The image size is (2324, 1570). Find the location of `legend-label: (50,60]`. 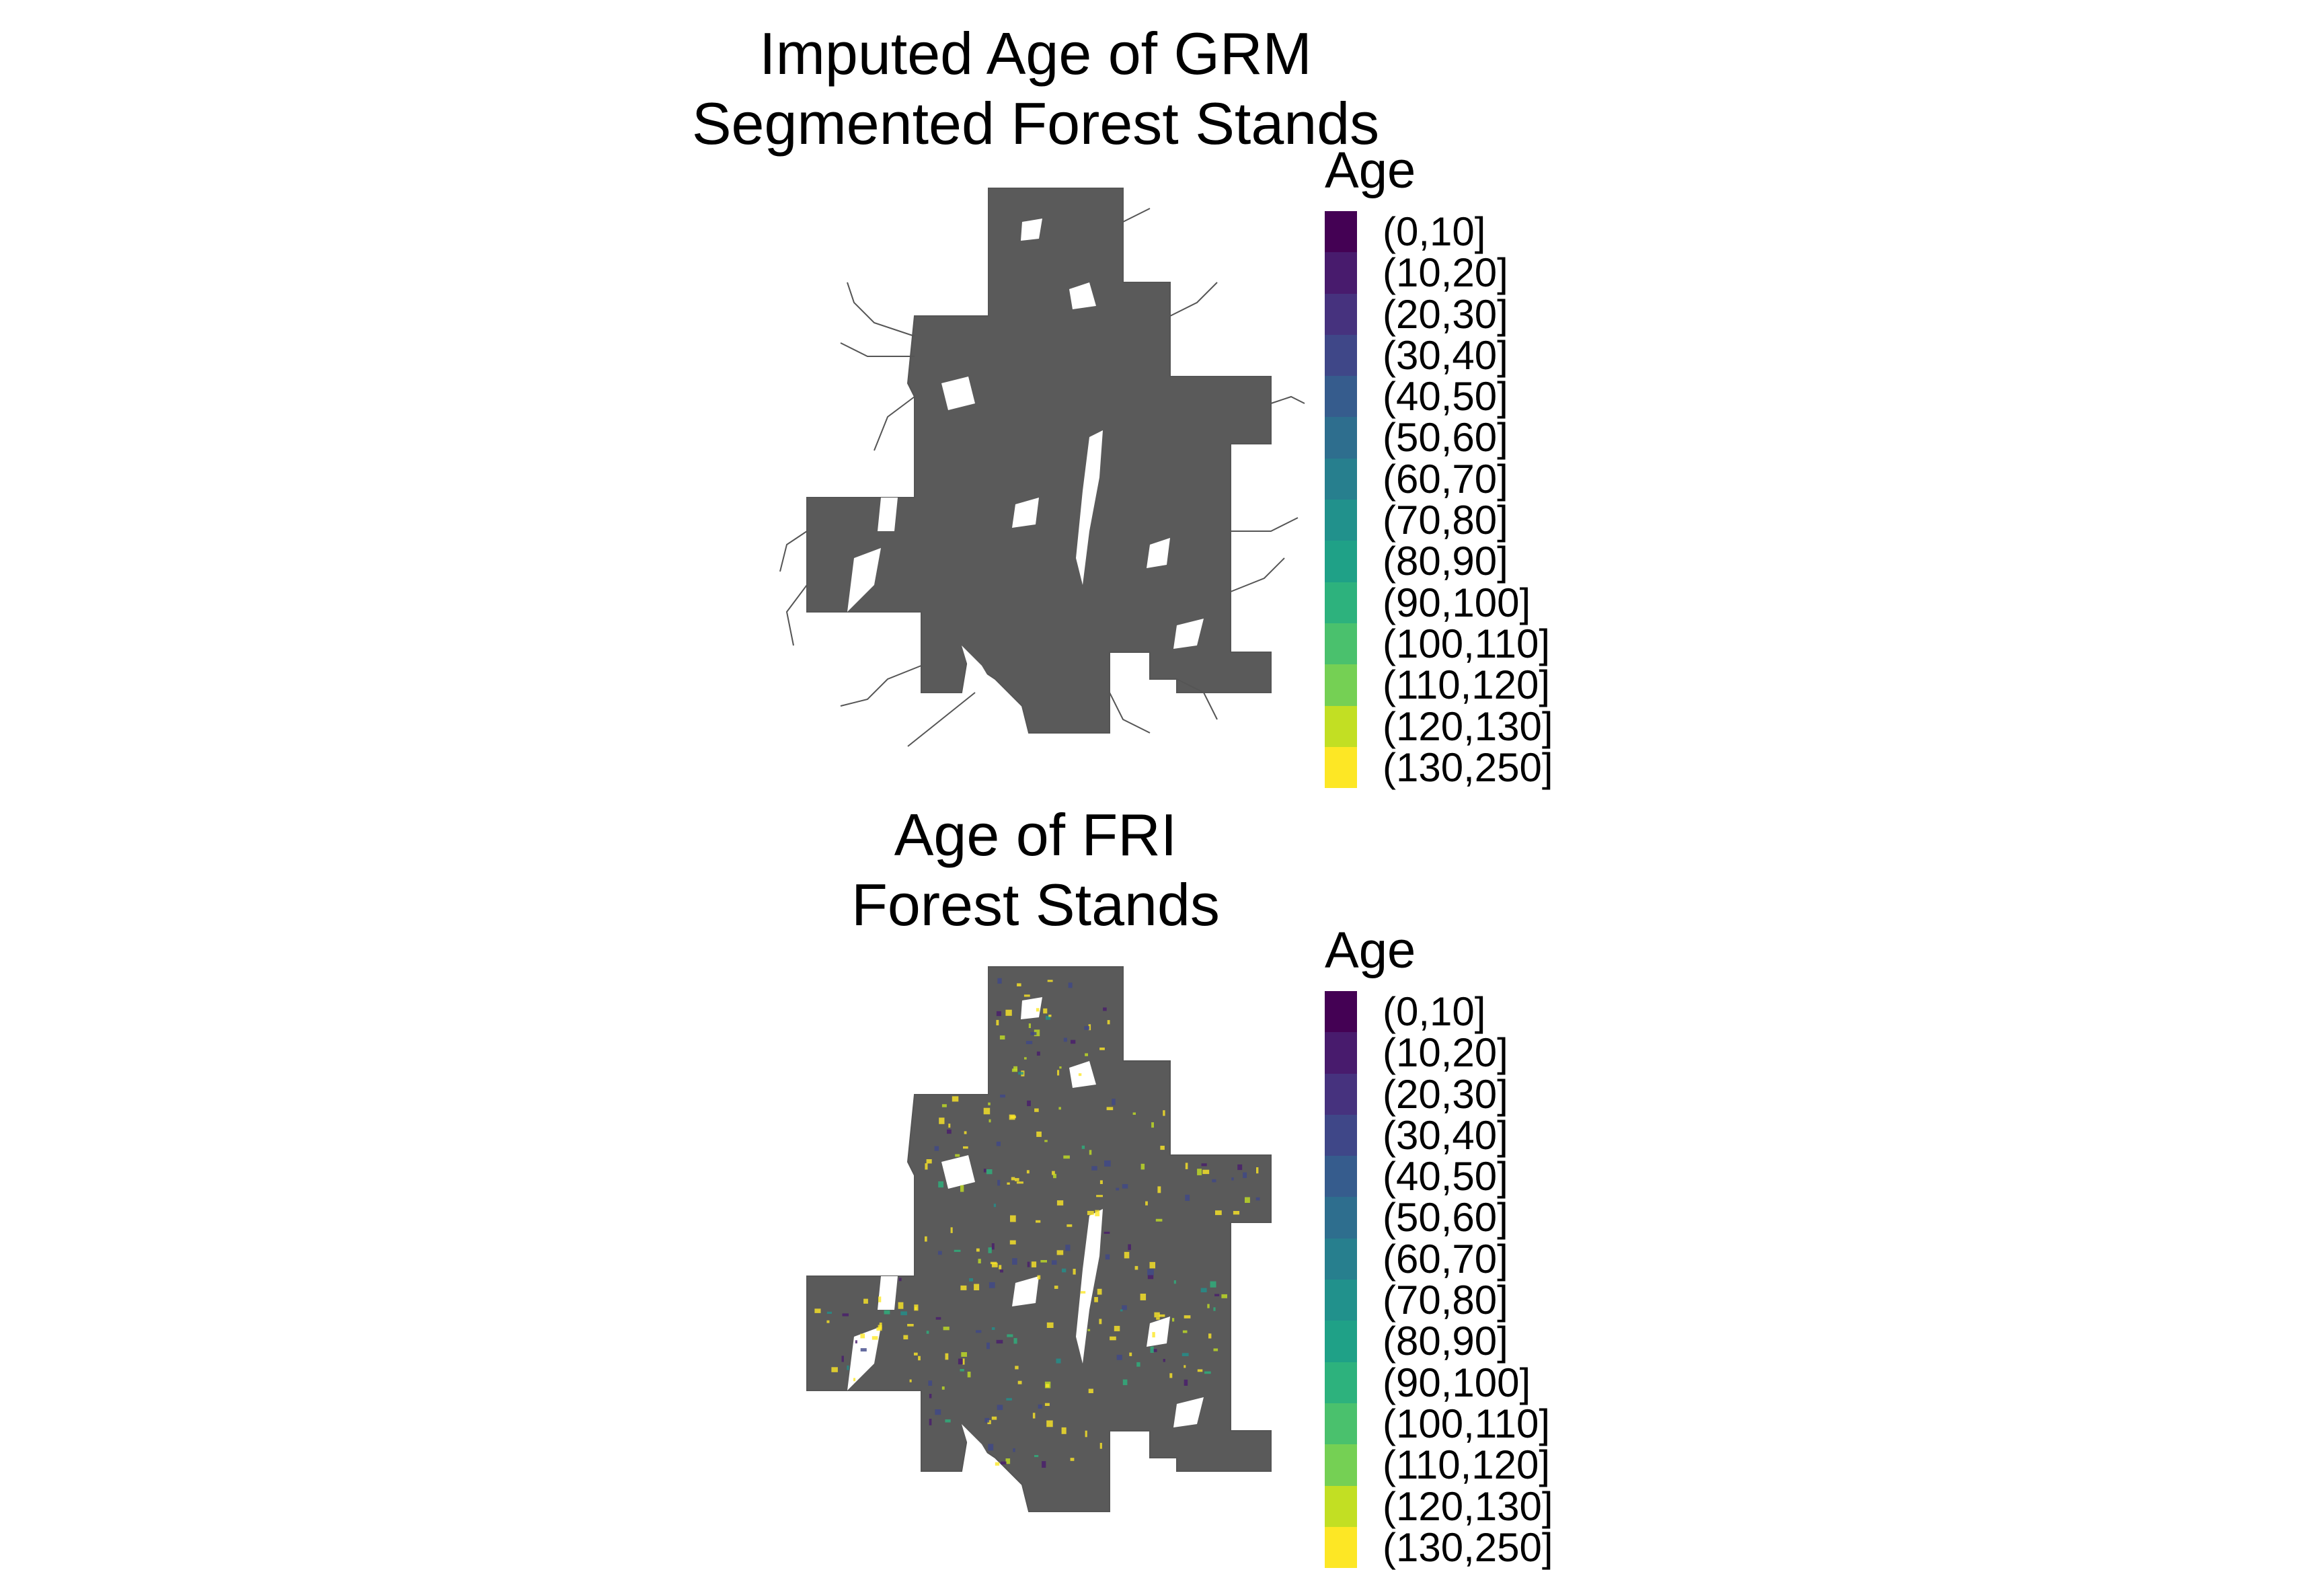

legend-label: (50,60] is located at coordinates (1446, 438).